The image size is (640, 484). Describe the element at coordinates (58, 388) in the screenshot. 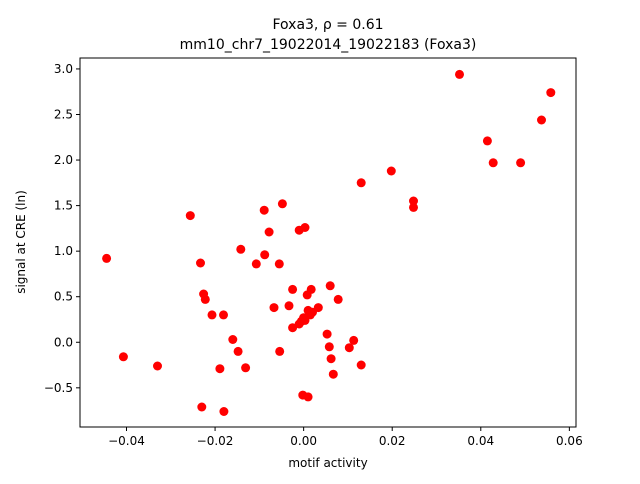

I see `y-tick-label: −0.5` at that location.